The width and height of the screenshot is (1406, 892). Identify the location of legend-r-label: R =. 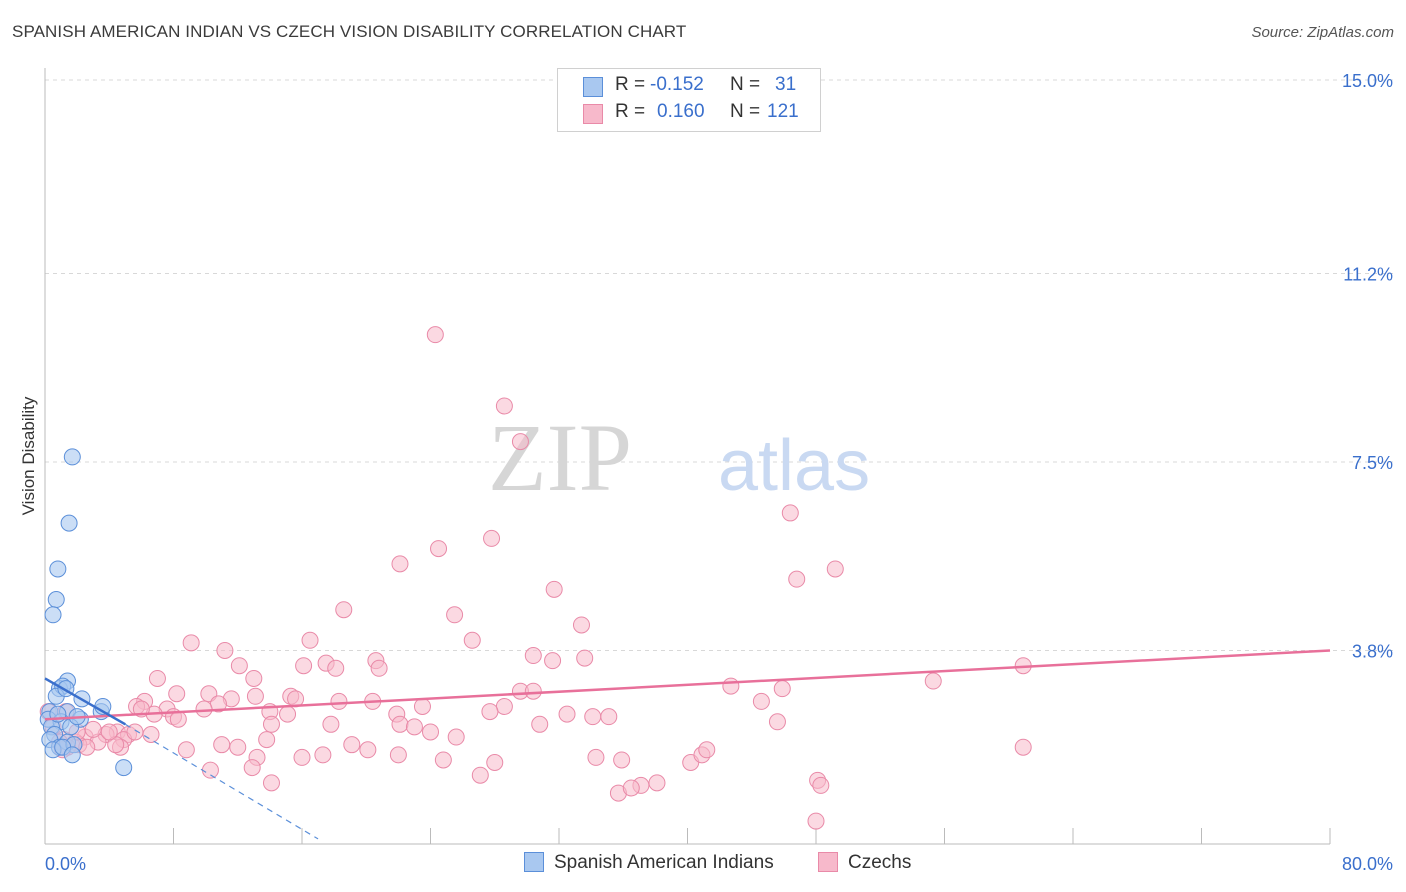
(630, 84).